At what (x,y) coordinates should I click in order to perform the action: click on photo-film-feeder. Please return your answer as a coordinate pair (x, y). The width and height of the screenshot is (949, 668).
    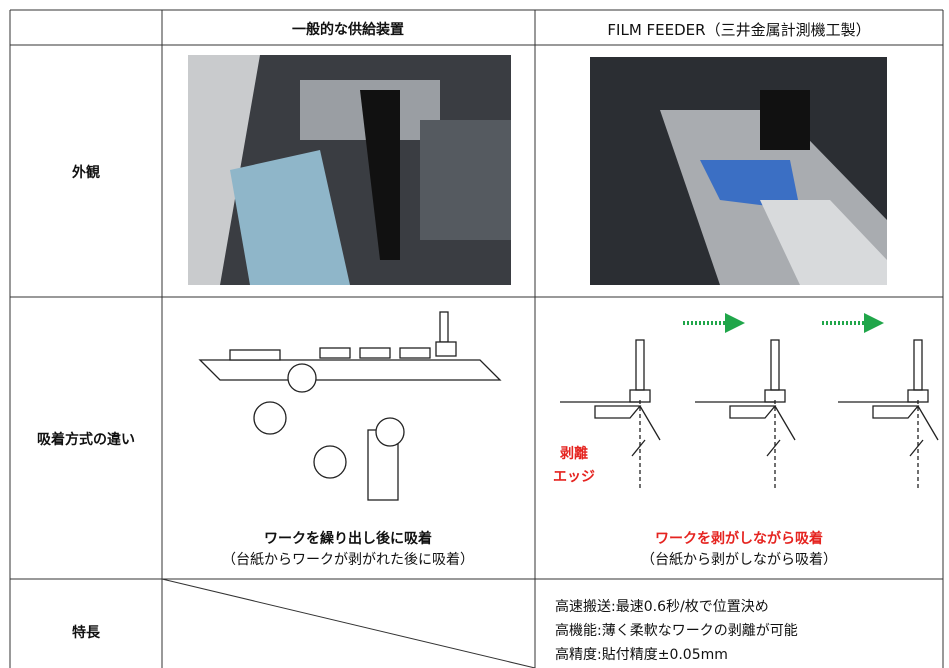
    Looking at the image, I should click on (738, 171).